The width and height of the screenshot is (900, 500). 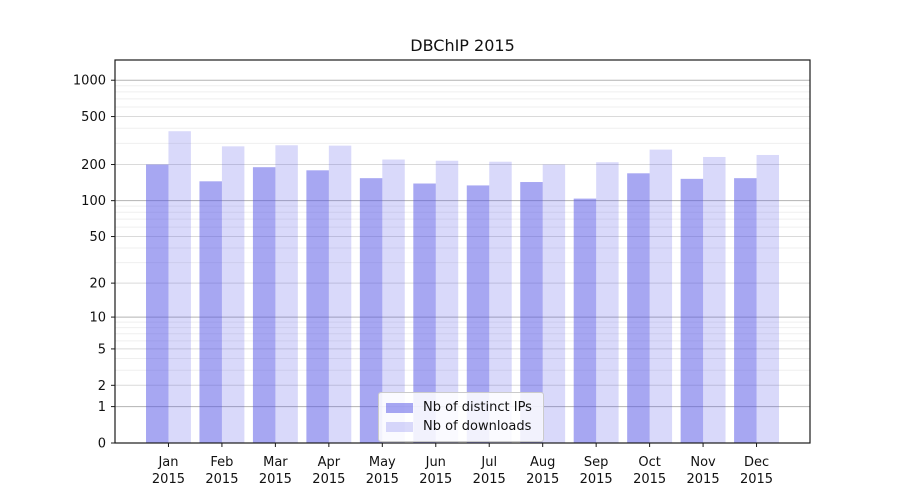 I want to click on legend-entry-distinct-ips: Nb of distinct IPs, so click(x=460, y=407).